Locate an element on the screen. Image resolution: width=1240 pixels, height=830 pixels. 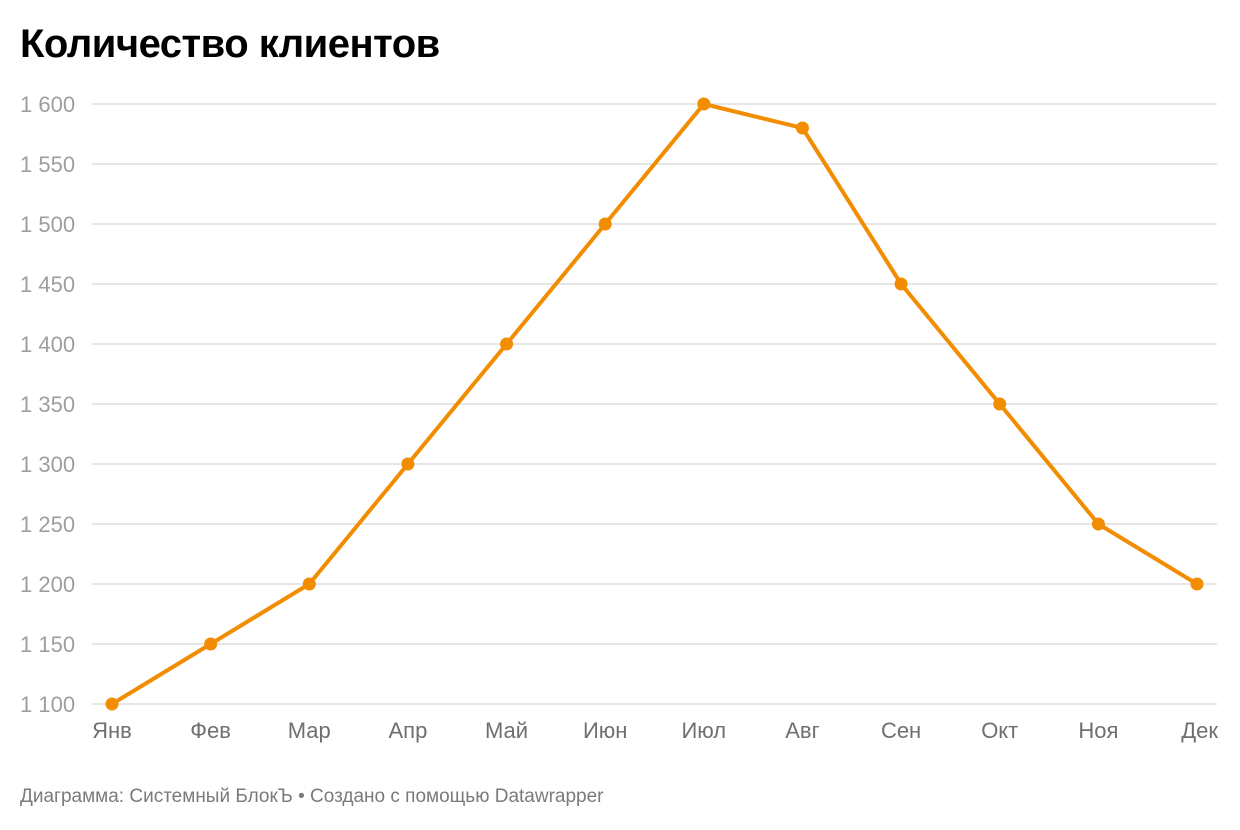
x-tick-label: Дек is located at coordinates (1199, 730).